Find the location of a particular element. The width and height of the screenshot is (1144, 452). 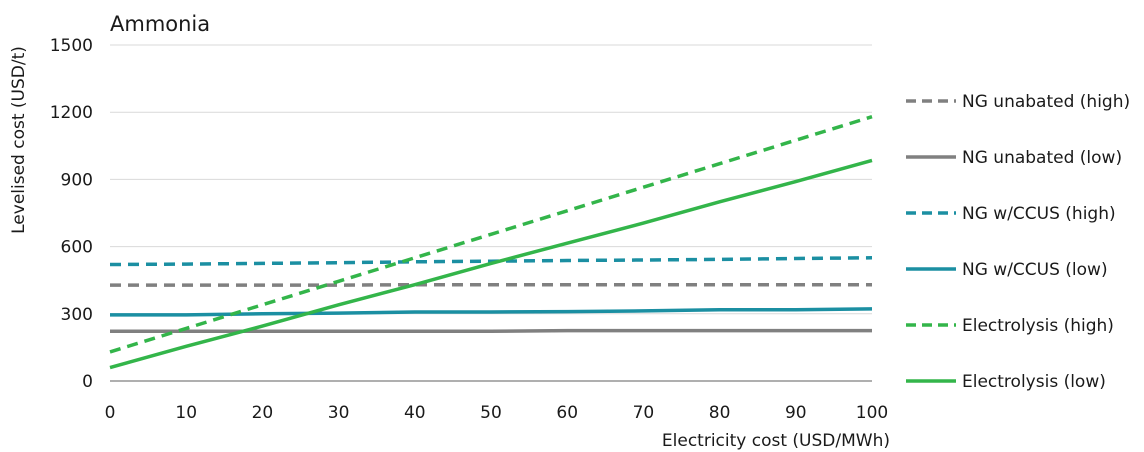

series-line-ng-w-ccus-high is located at coordinates (491, 261).